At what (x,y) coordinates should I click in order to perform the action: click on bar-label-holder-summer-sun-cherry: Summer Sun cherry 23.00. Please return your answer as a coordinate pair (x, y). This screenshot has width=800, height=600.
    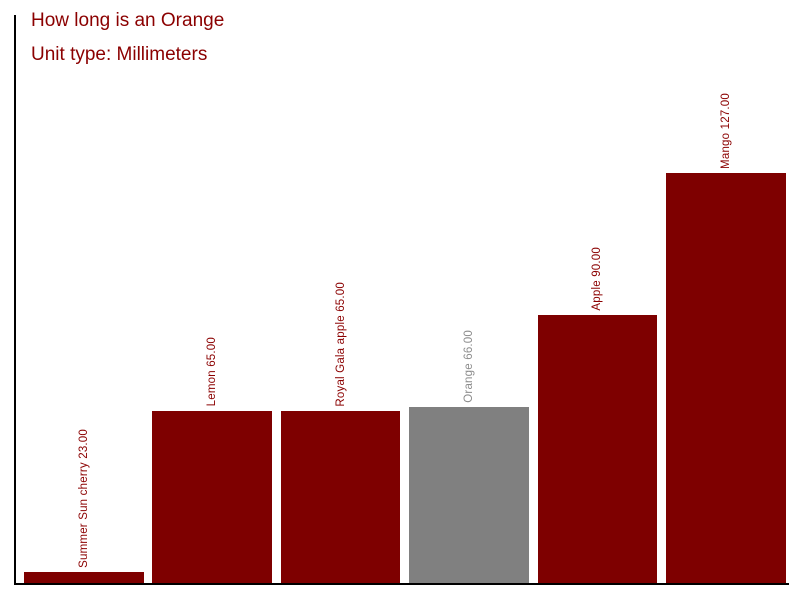
    Looking at the image, I should click on (84, 498).